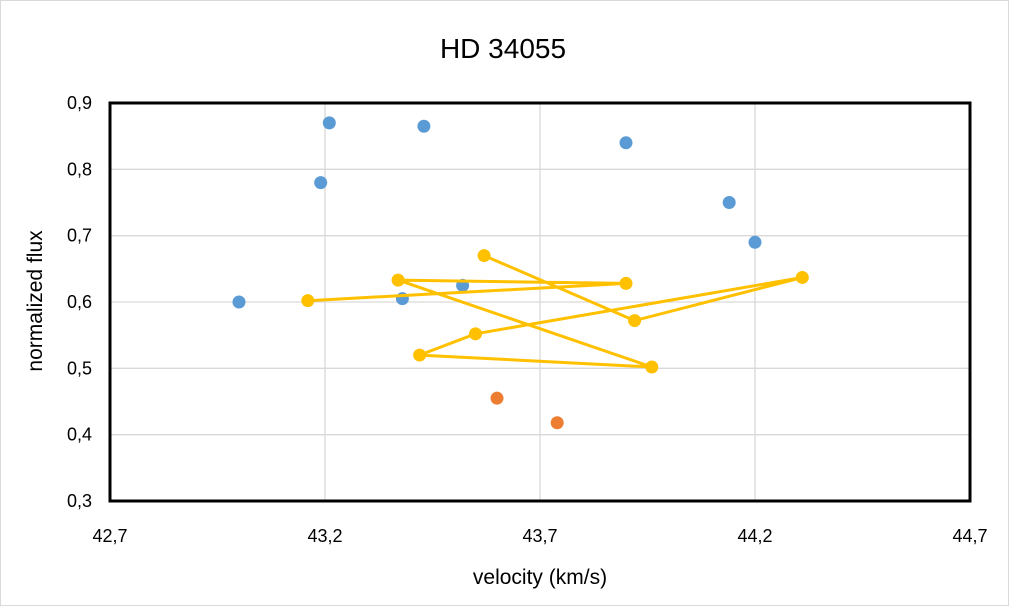 The image size is (1009, 606). I want to click on x-tick-label: 44,7, so click(969, 536).